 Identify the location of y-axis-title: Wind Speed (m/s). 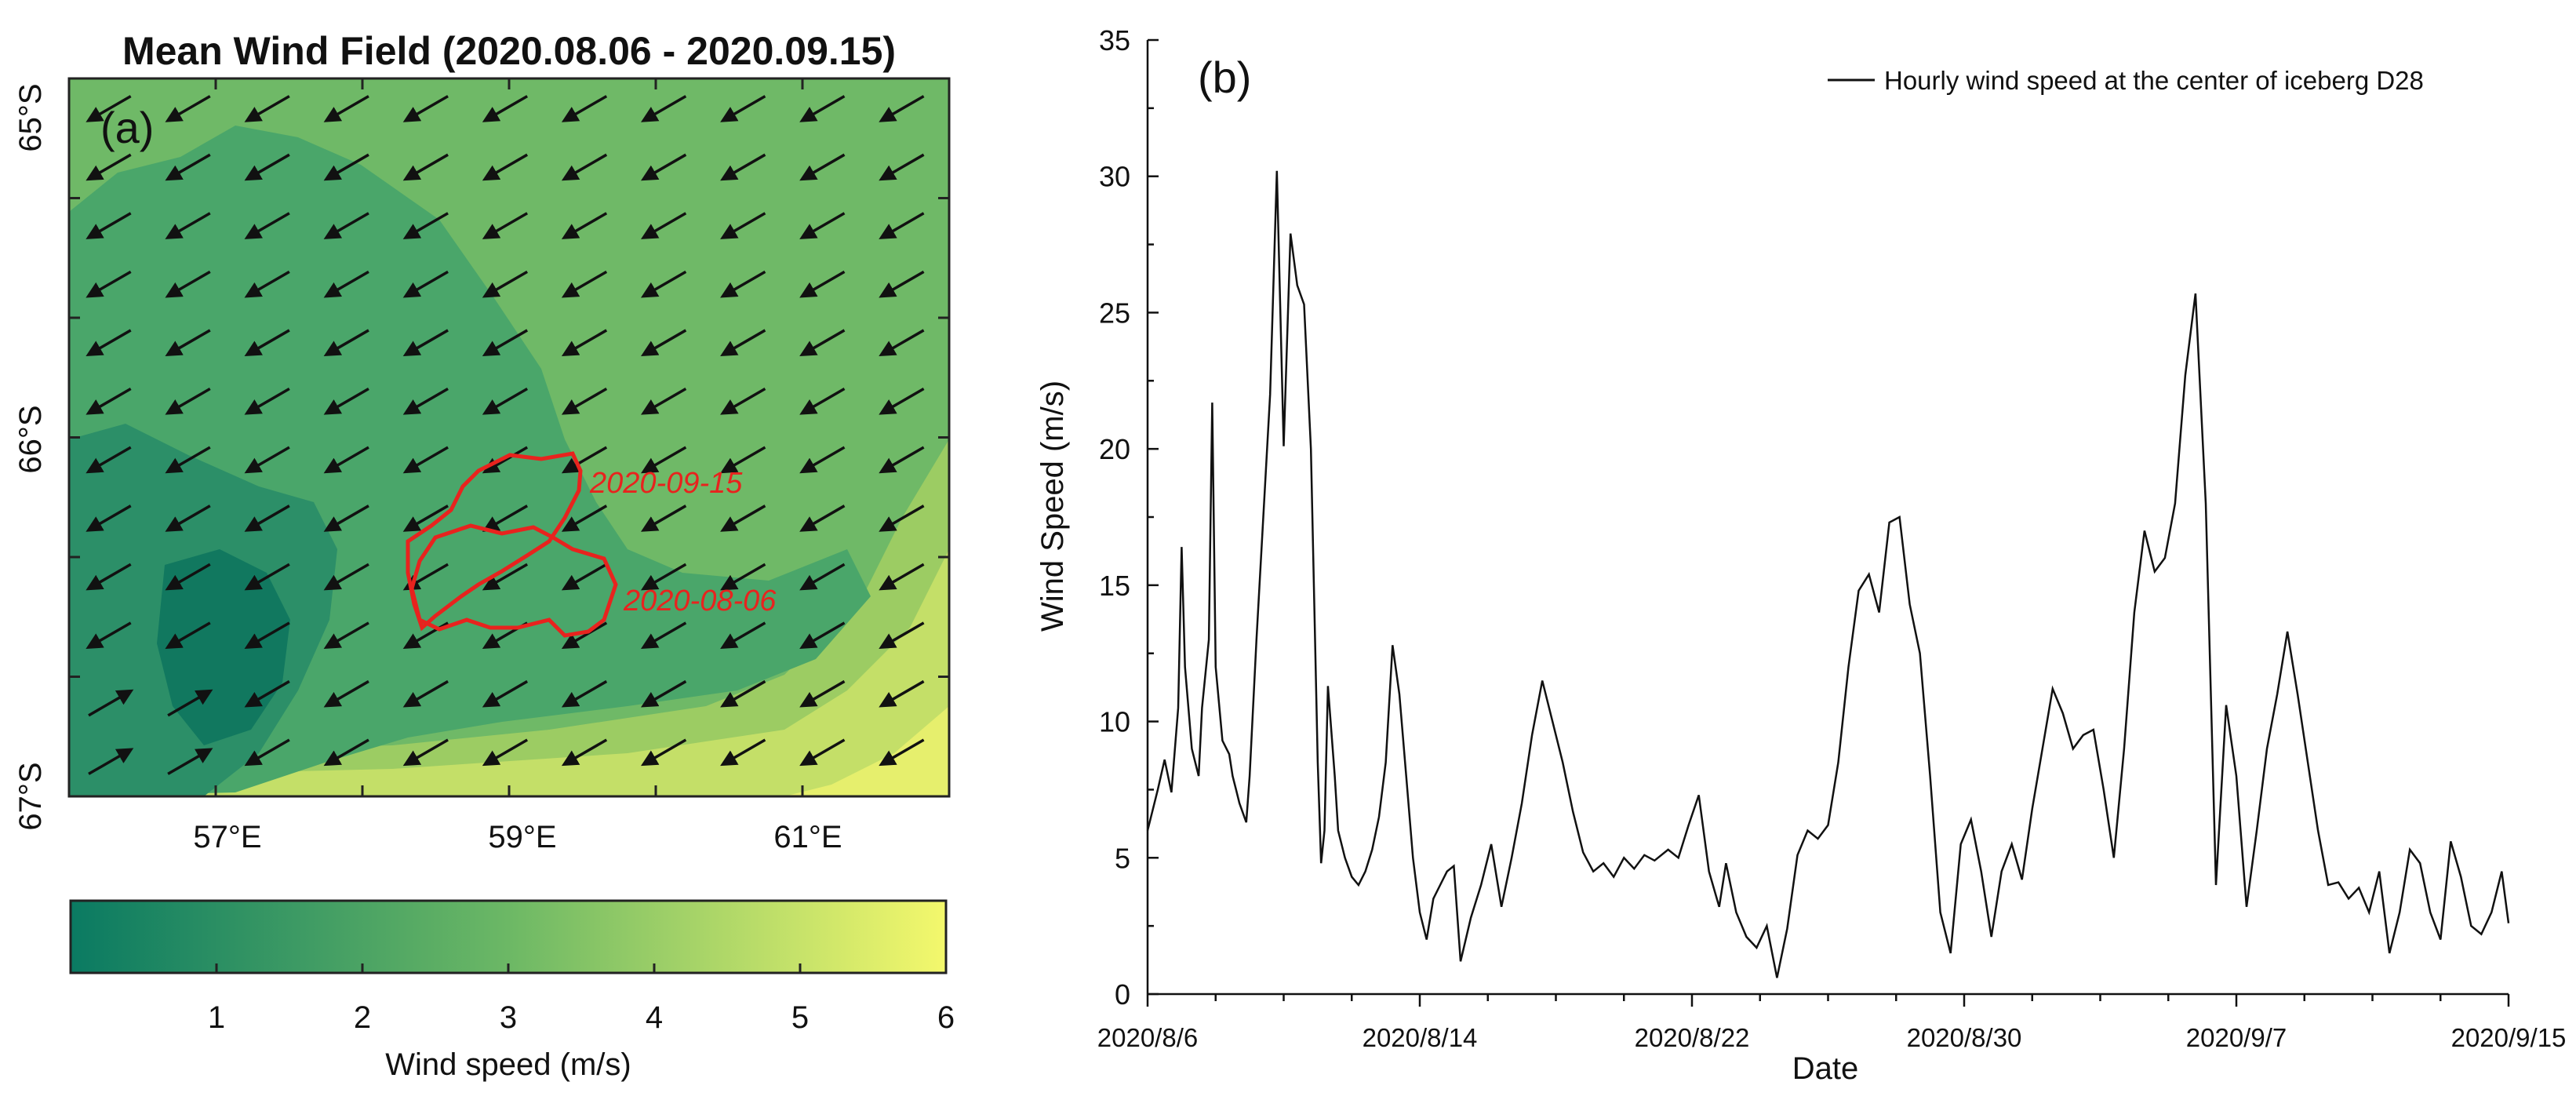
(1052, 507).